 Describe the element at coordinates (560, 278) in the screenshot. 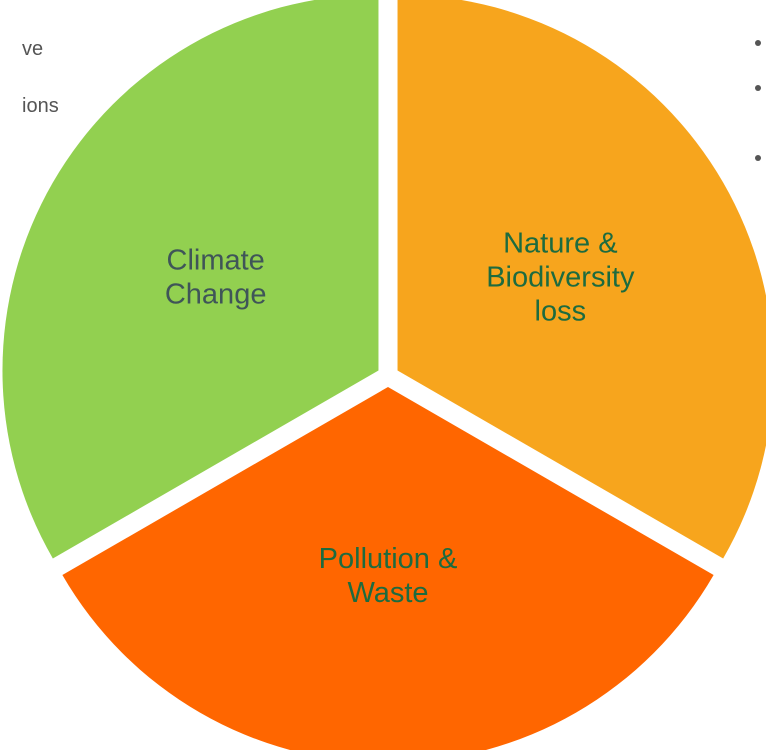

I see `segment-label: Biodiversity` at that location.